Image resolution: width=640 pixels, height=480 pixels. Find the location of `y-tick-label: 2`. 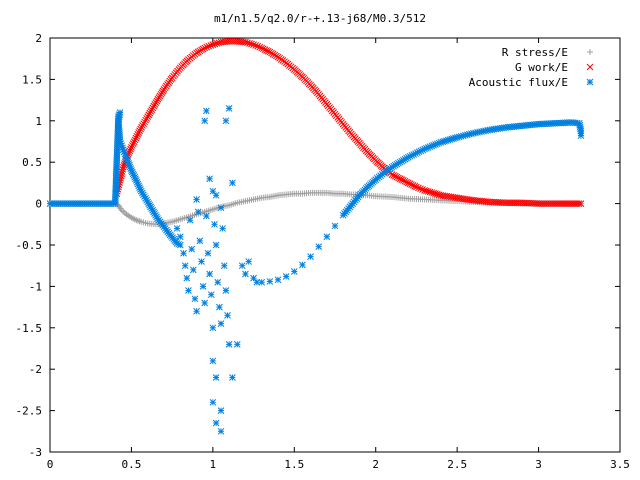

y-tick-label: 2 is located at coordinates (38, 38).